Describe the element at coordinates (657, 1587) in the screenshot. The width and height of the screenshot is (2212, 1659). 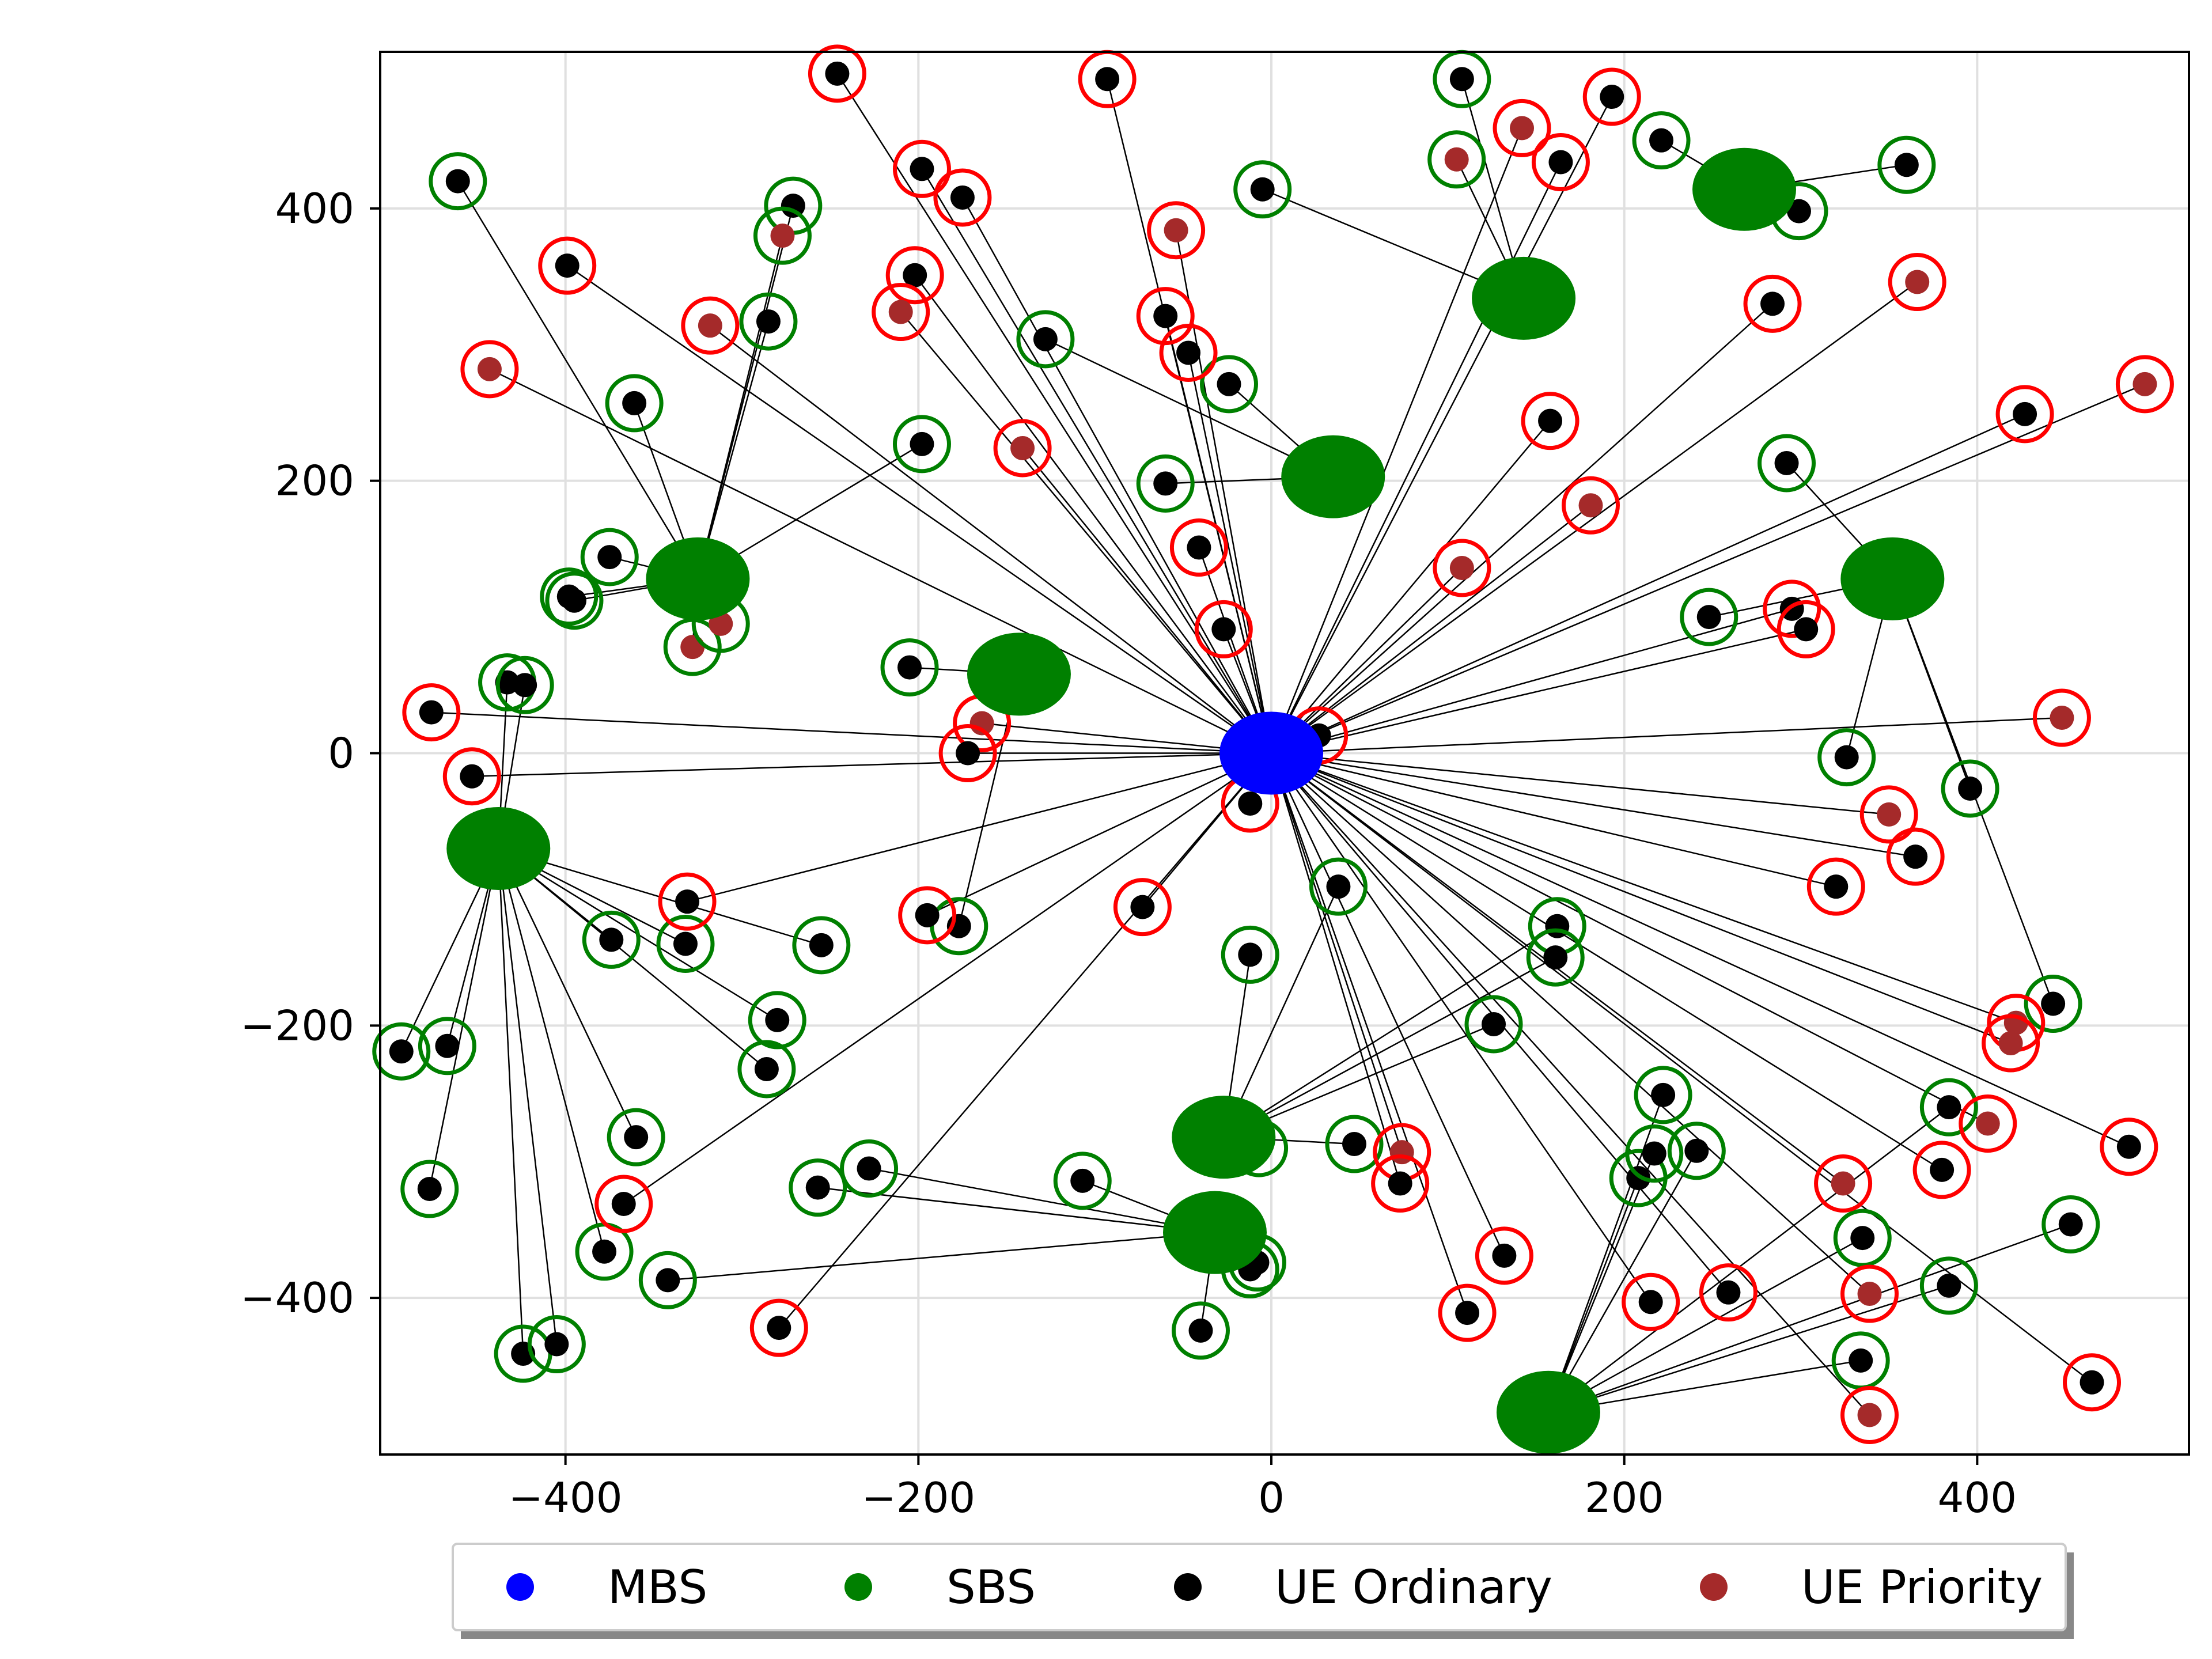
I see `legend-label-mbs: MBS` at that location.